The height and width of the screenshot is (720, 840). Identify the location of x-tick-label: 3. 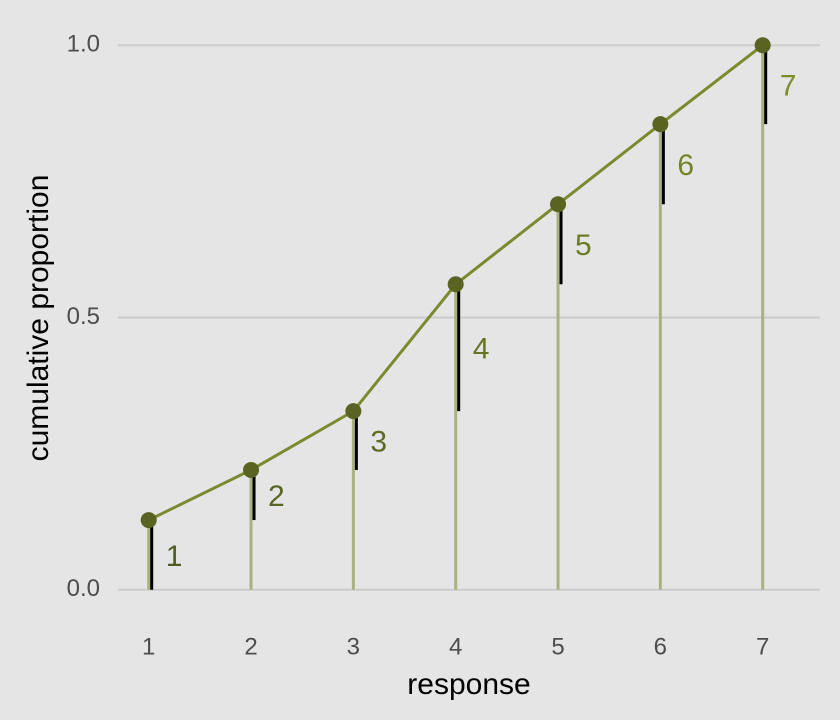
(353, 646).